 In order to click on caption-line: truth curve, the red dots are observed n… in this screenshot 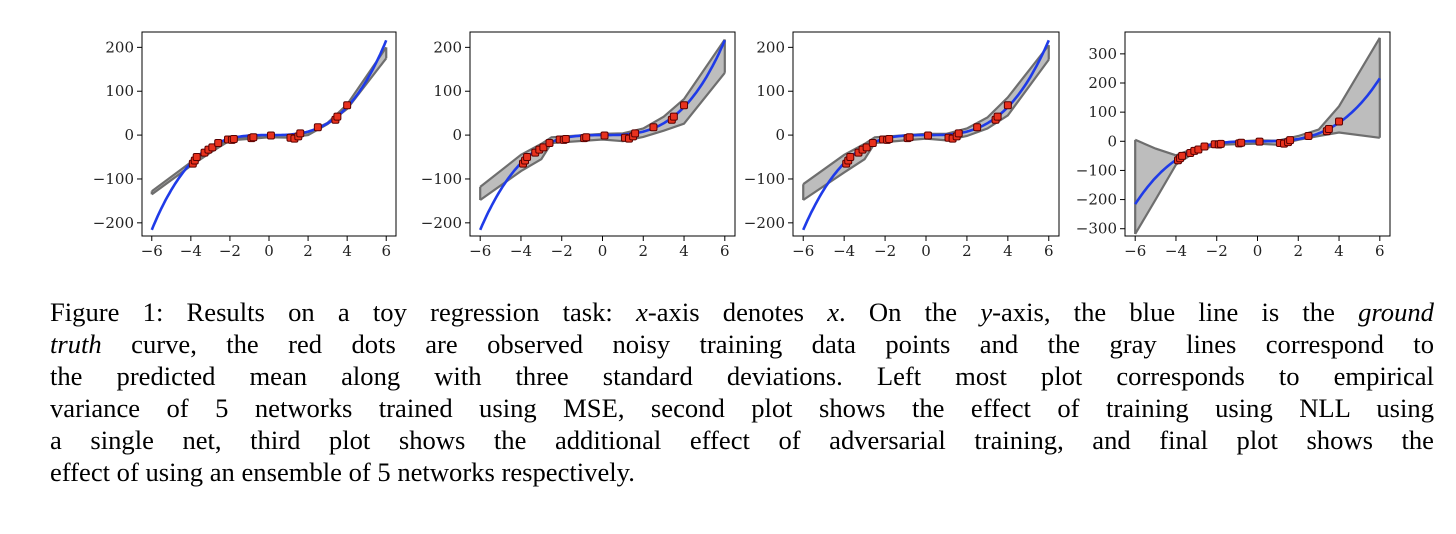, I will do `click(742, 344)`.